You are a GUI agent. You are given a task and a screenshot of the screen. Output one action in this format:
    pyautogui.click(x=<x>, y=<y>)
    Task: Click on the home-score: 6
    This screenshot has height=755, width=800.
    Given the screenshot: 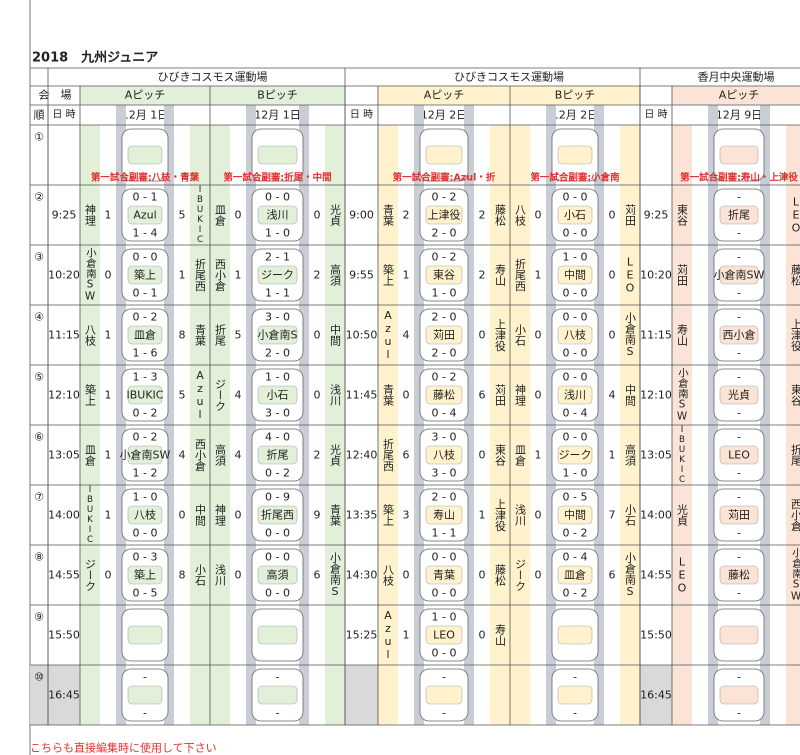 What is the action you would take?
    pyautogui.click(x=406, y=455)
    